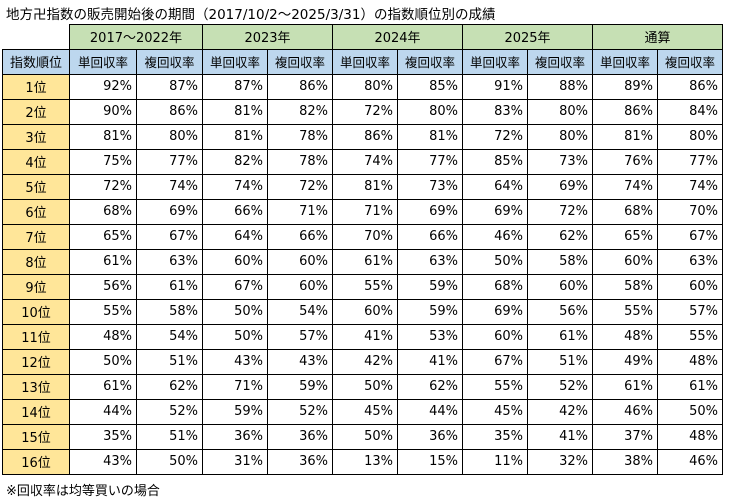 This screenshot has width=732, height=502. What do you see at coordinates (430, 186) in the screenshot?
I see `place-return-cell: 73%` at bounding box center [430, 186].